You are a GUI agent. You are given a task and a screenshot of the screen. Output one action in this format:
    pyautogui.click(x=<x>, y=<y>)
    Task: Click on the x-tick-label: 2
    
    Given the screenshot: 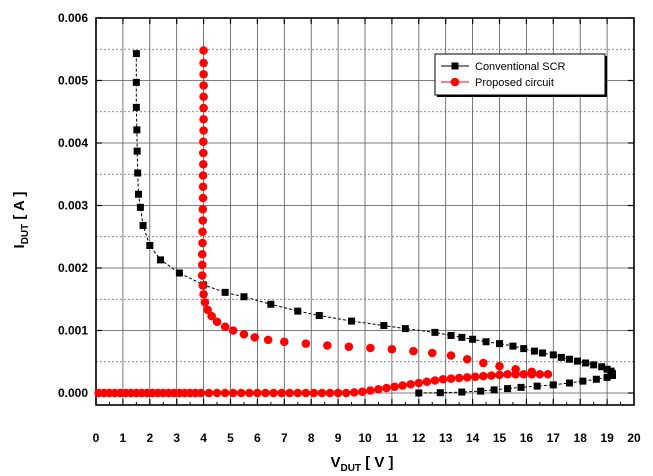 What is the action you would take?
    pyautogui.click(x=149, y=438)
    